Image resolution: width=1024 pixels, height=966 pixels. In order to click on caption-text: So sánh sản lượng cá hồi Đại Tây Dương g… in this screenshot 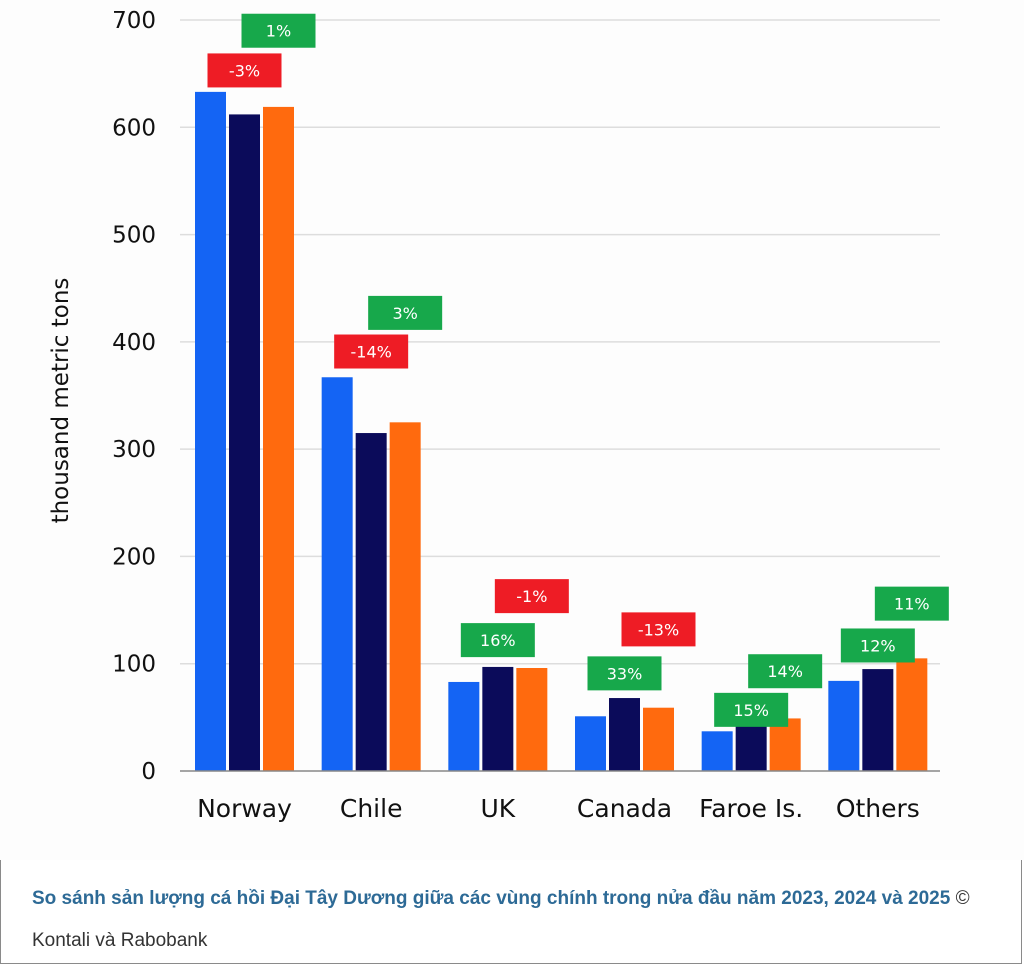, I will do `click(491, 898)`.